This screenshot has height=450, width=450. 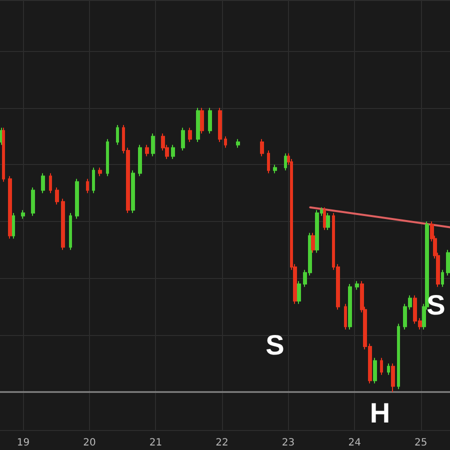 I want to click on x-tick-label: 20, so click(x=89, y=443).